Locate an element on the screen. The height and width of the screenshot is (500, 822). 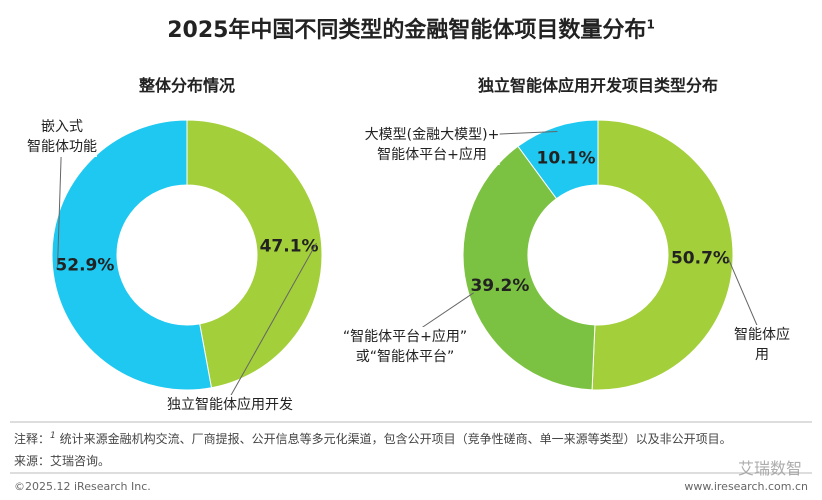
note-label: 注释： is located at coordinates (32, 439).